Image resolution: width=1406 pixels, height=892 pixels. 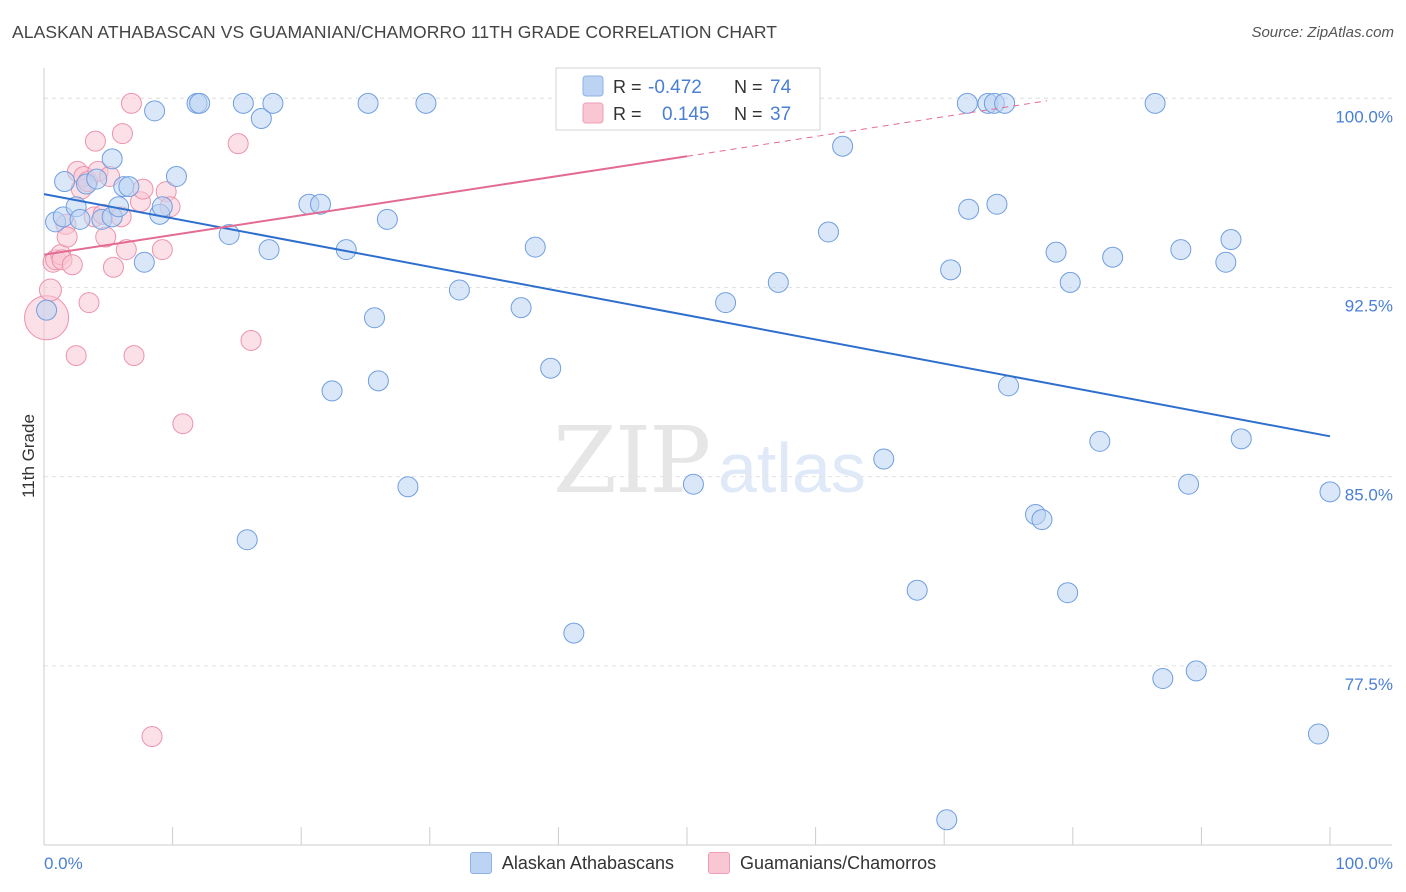 I want to click on legend-entry-guamanians: Guamanians/Chamorros, so click(x=822, y=863).